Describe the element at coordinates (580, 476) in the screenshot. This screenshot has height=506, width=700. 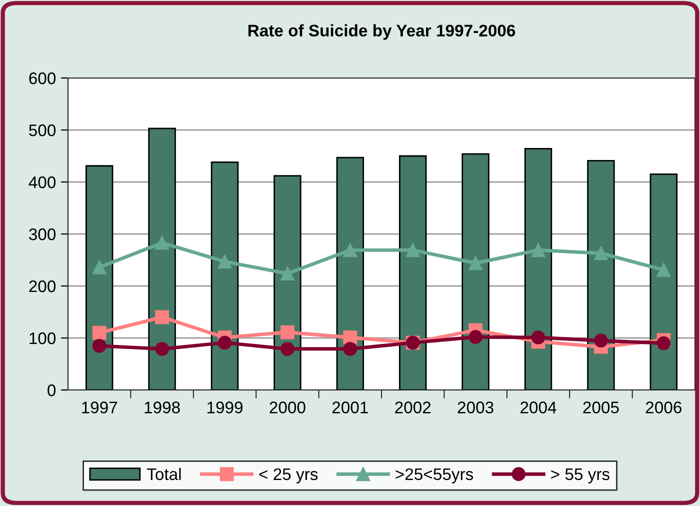
I see `legend-label: > 55 yrs` at that location.